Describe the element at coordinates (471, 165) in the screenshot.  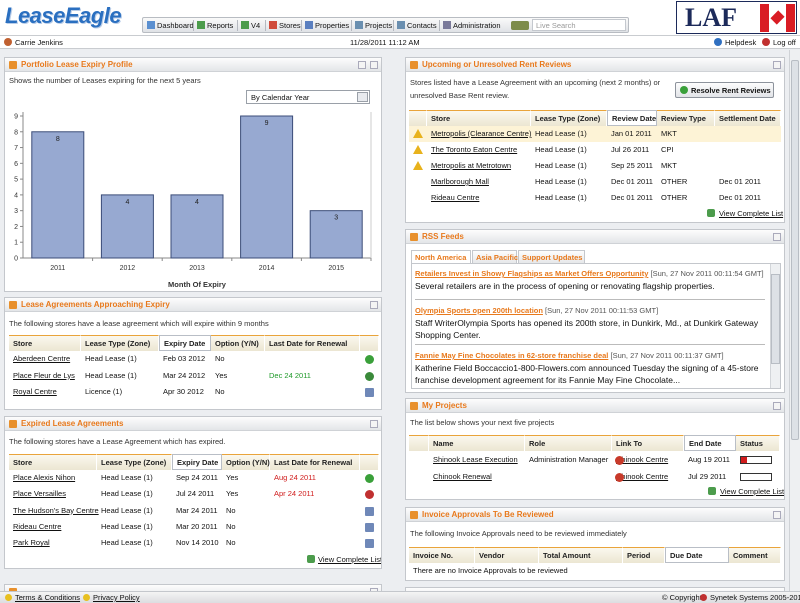
I see `table-link: Metropolis at Metrotown` at that location.